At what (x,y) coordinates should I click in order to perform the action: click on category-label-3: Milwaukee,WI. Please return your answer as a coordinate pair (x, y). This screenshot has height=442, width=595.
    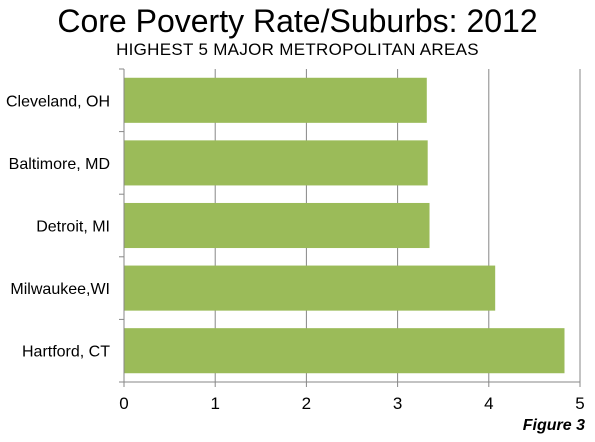
    Looking at the image, I should click on (60, 289).